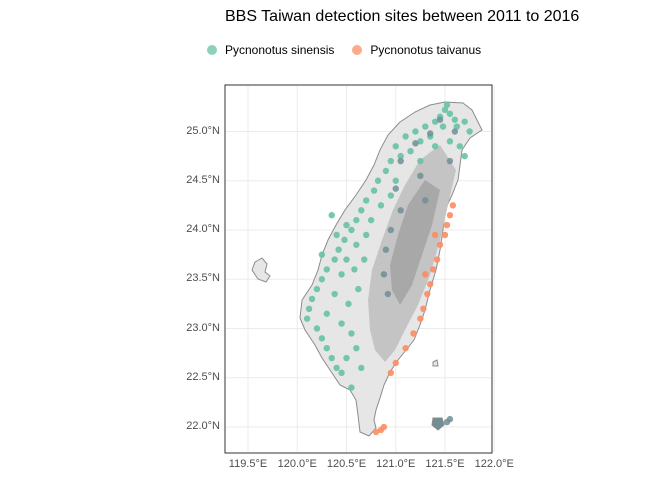 This screenshot has width=672, height=480. What do you see at coordinates (203, 426) in the screenshot?
I see `y-tick-label: 22.0°N` at bounding box center [203, 426].